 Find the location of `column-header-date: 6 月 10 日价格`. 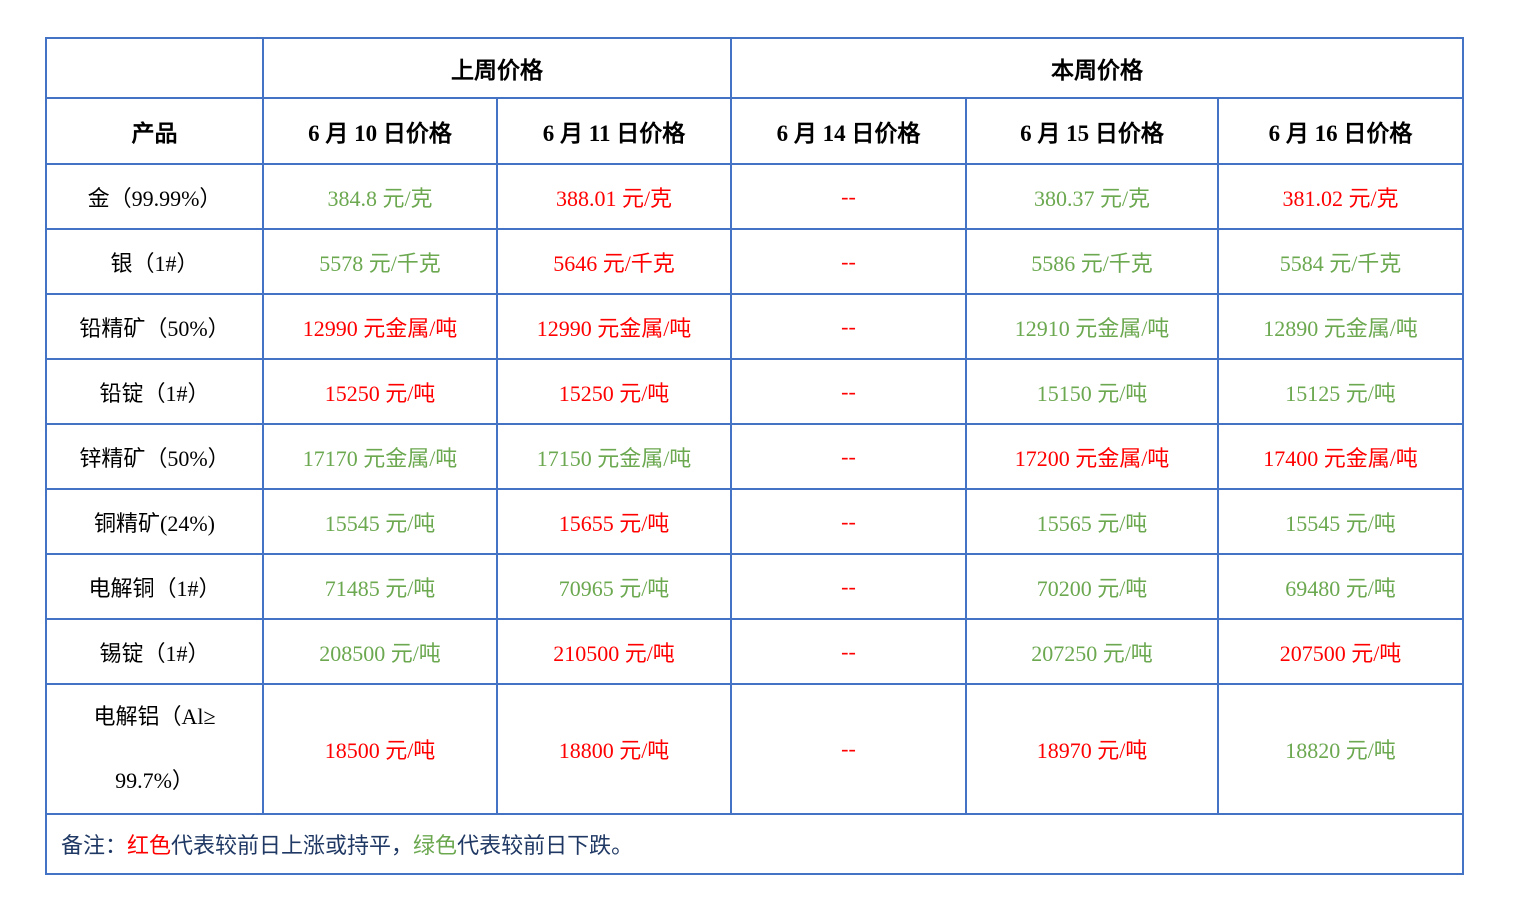

column-header-date: 6 月 10 日价格 is located at coordinates (380, 131).